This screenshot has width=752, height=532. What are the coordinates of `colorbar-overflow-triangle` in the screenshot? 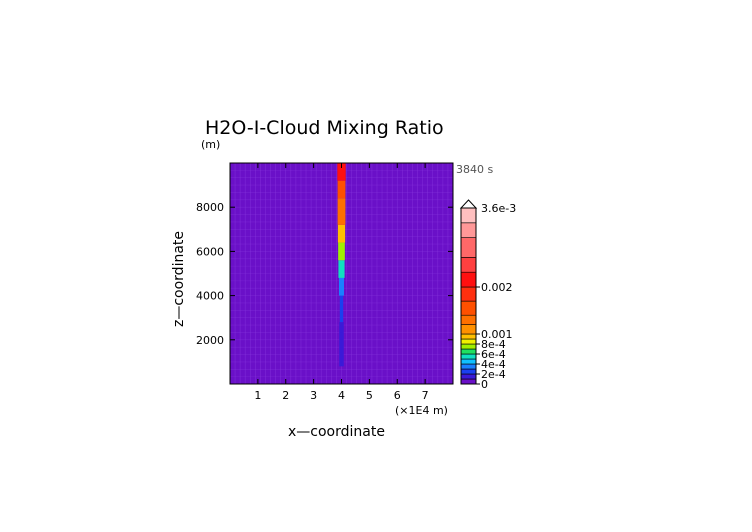 It's located at (468, 204).